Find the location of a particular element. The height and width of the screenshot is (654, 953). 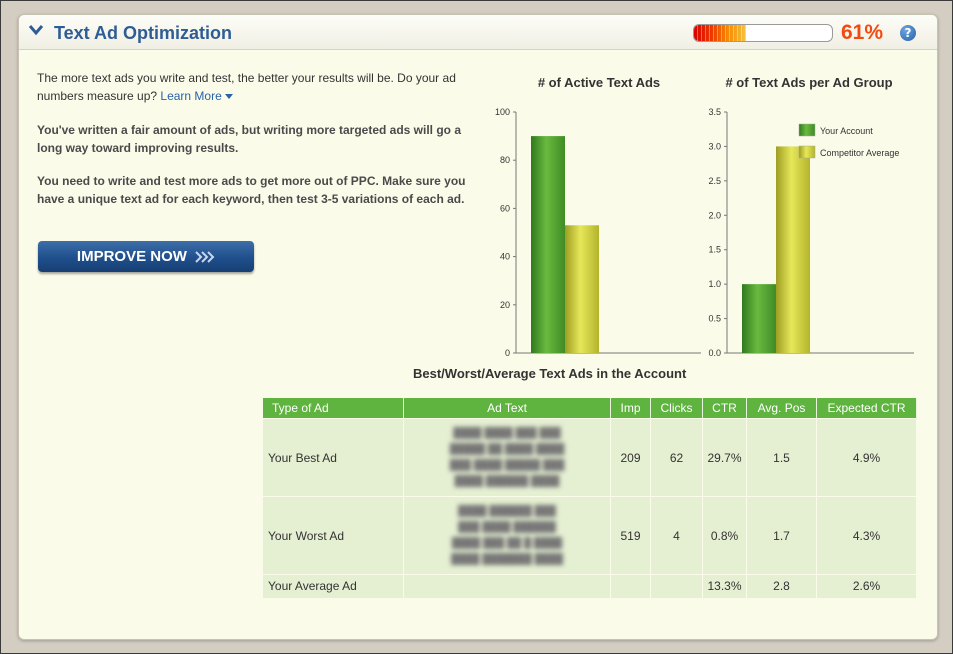

y-tick-label: 3.0 is located at coordinates (714, 146).